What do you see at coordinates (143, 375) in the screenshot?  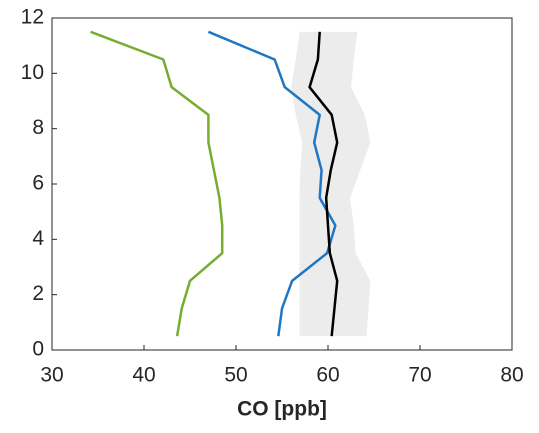 I see `x-tick-label: 40` at bounding box center [143, 375].